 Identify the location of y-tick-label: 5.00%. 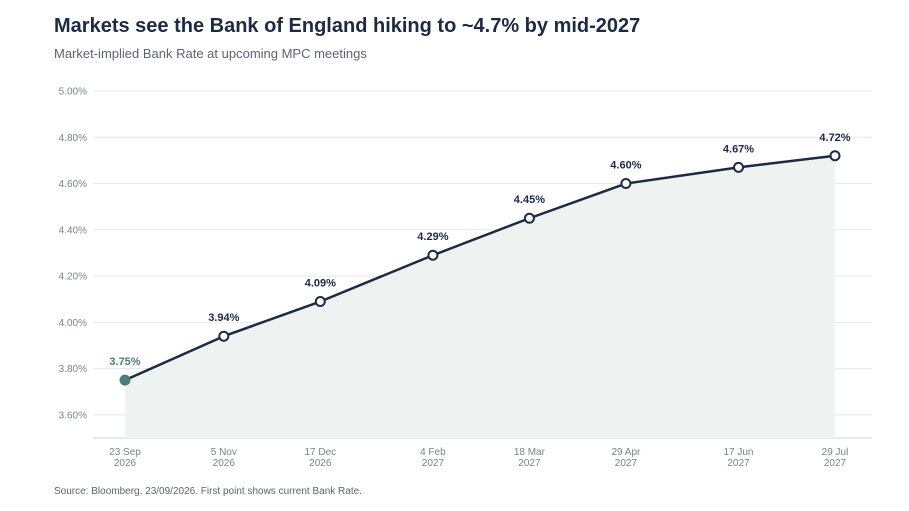
(73, 92).